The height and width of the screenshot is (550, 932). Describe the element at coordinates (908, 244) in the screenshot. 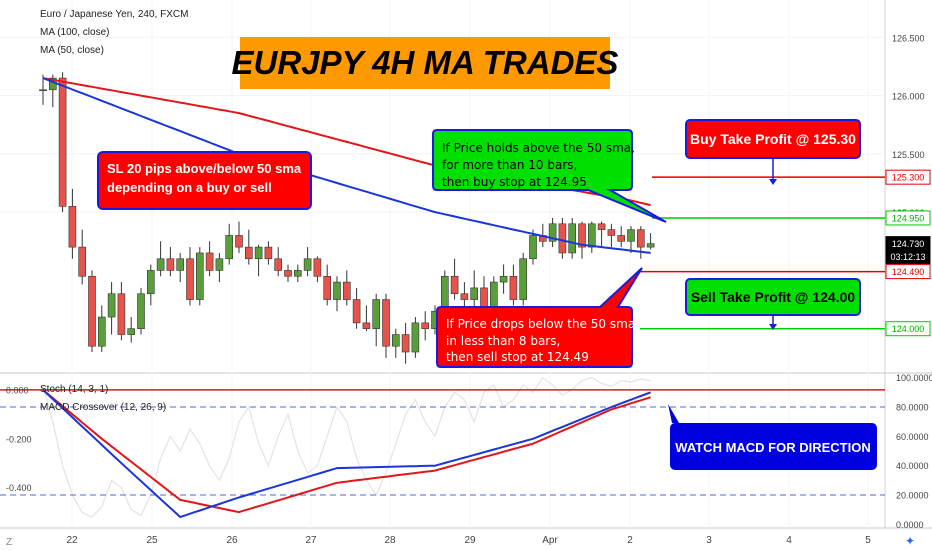

I see `price-marker-label: 124.730` at that location.